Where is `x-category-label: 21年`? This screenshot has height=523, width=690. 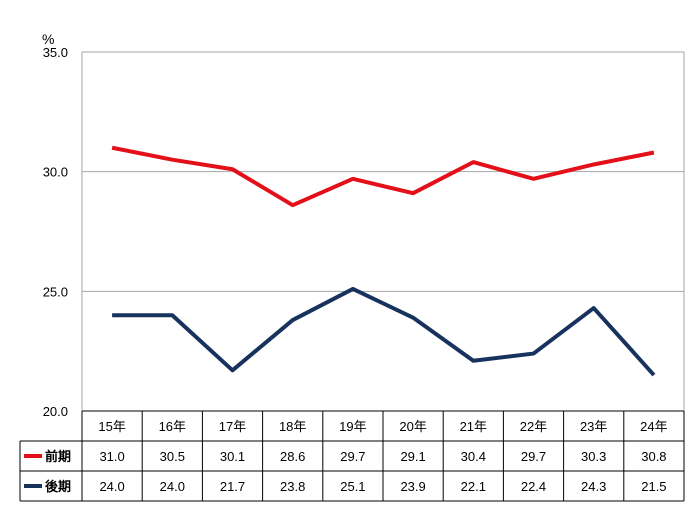
x-category-label: 21年 is located at coordinates (473, 426).